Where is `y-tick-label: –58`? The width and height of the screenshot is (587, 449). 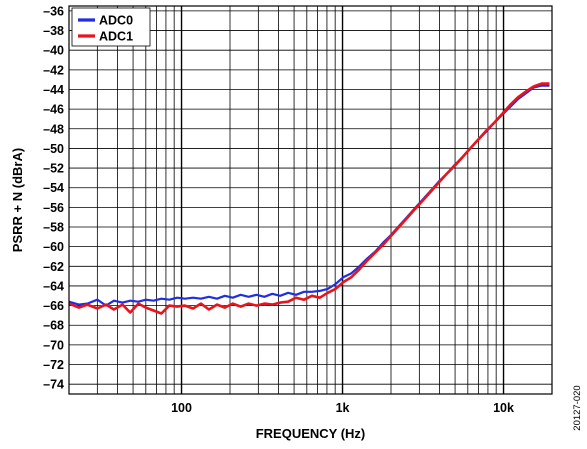 y-tick-label: –58 is located at coordinates (53, 228).